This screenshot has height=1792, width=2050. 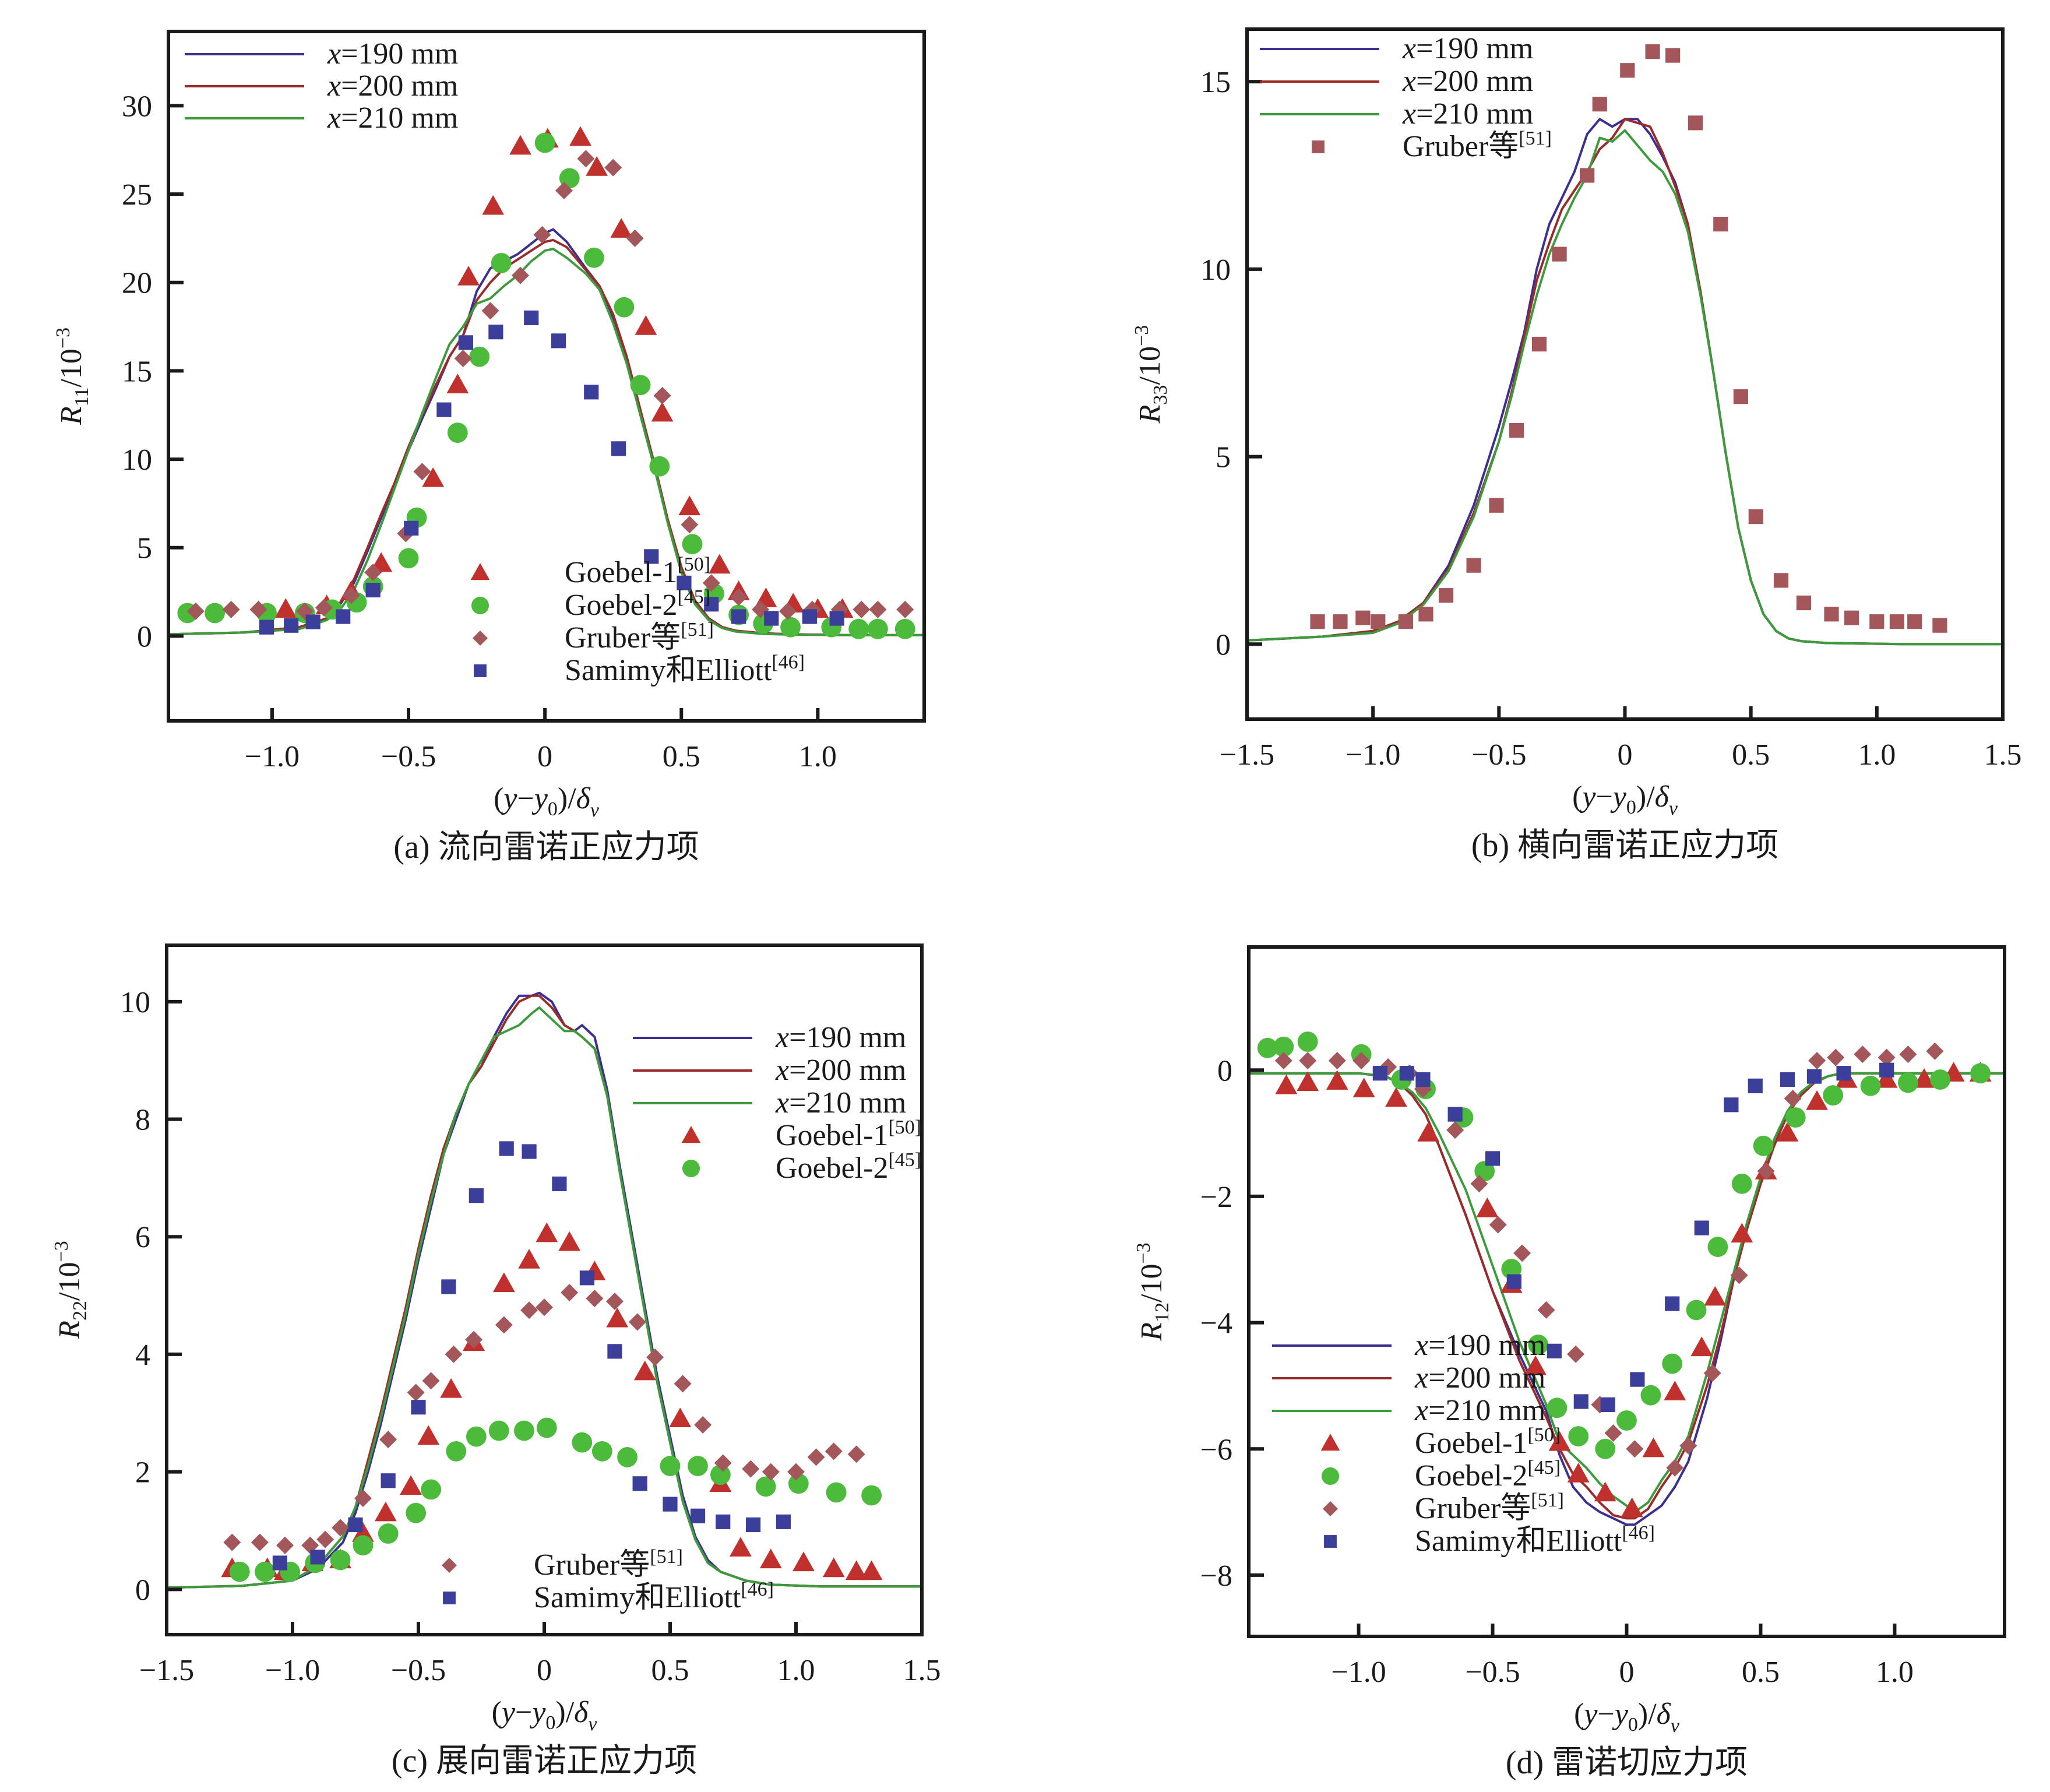 I want to click on xlabel-sub0: 0, so click(x=1633, y=1724).